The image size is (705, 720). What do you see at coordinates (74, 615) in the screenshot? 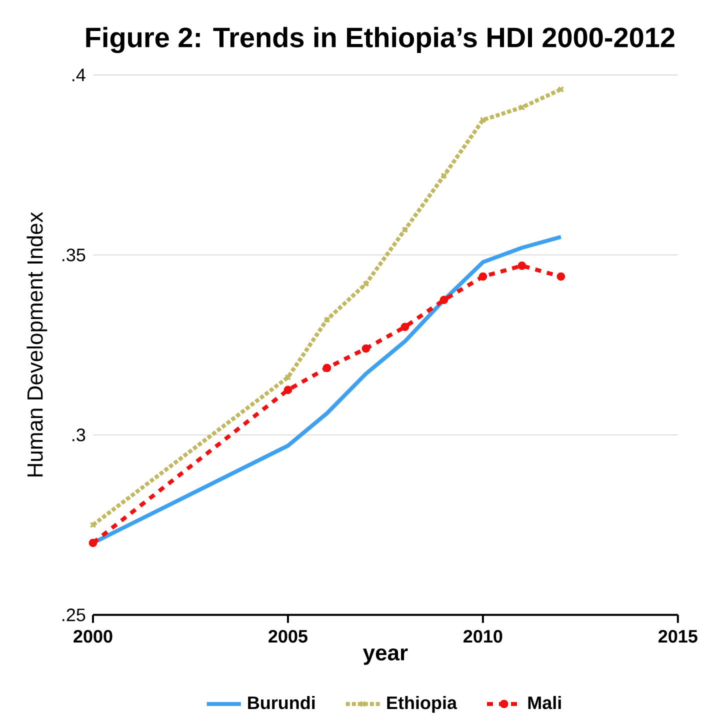
I see `y-tick-label: .25` at bounding box center [74, 615].